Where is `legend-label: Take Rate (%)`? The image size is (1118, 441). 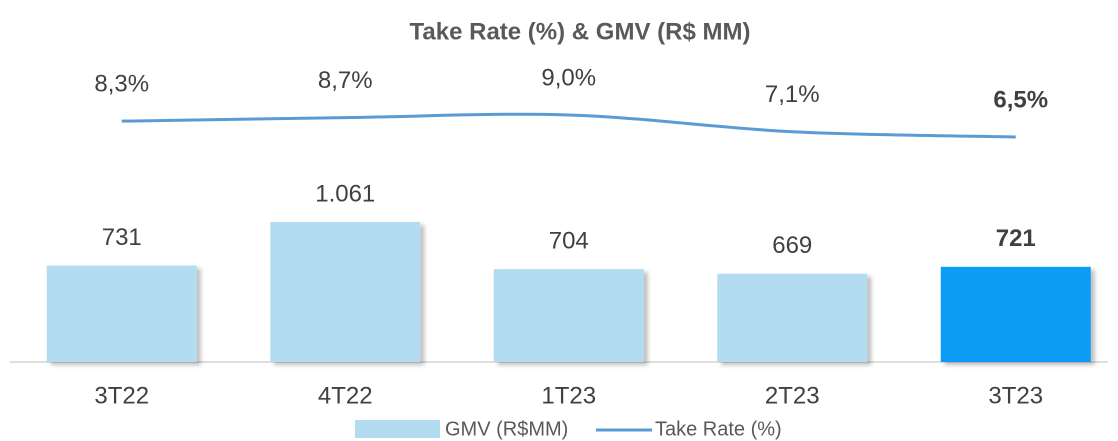
legend-label: Take Rate (%) is located at coordinates (718, 429).